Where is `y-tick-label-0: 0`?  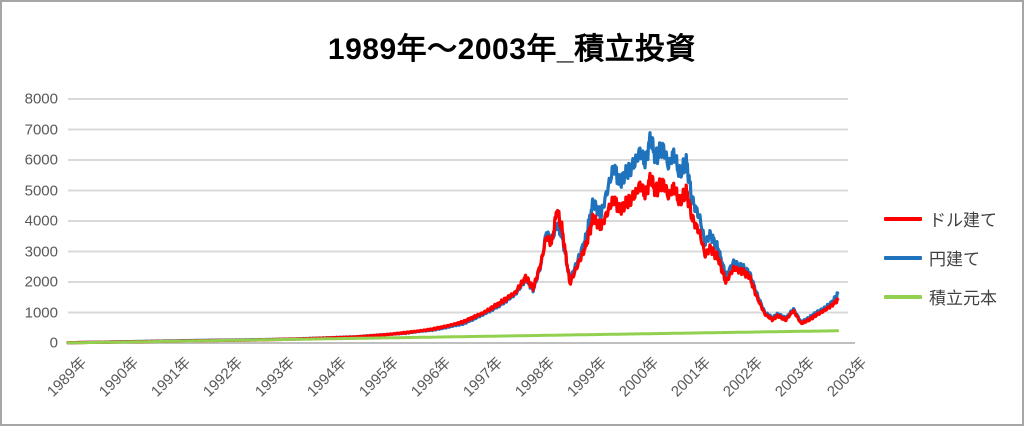 y-tick-label-0: 0 is located at coordinates (53, 343).